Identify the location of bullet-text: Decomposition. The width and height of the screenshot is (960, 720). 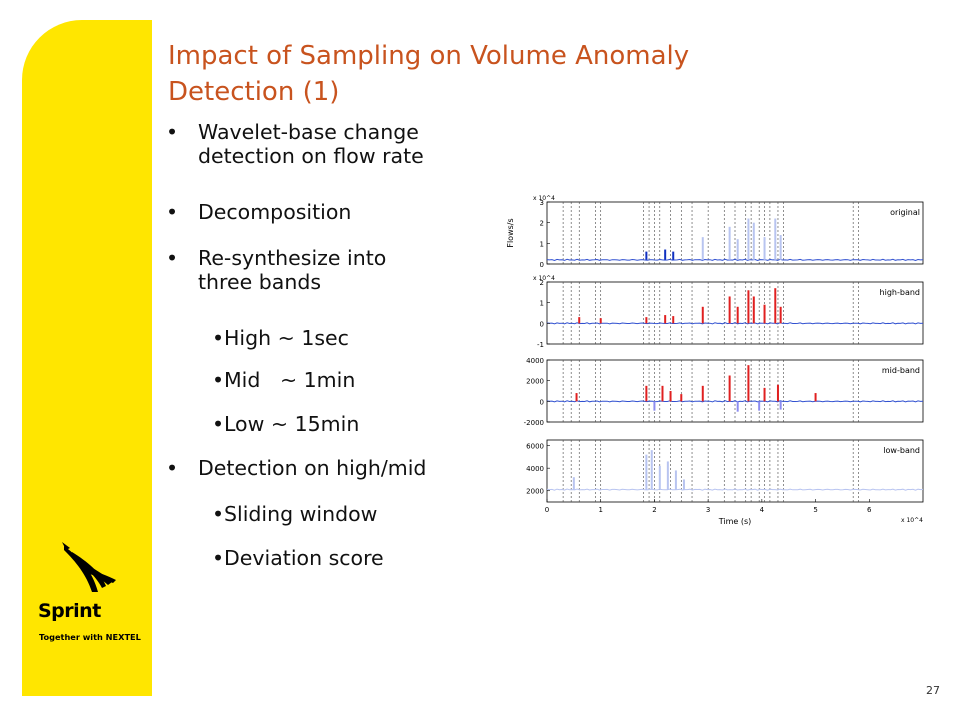
(275, 212).